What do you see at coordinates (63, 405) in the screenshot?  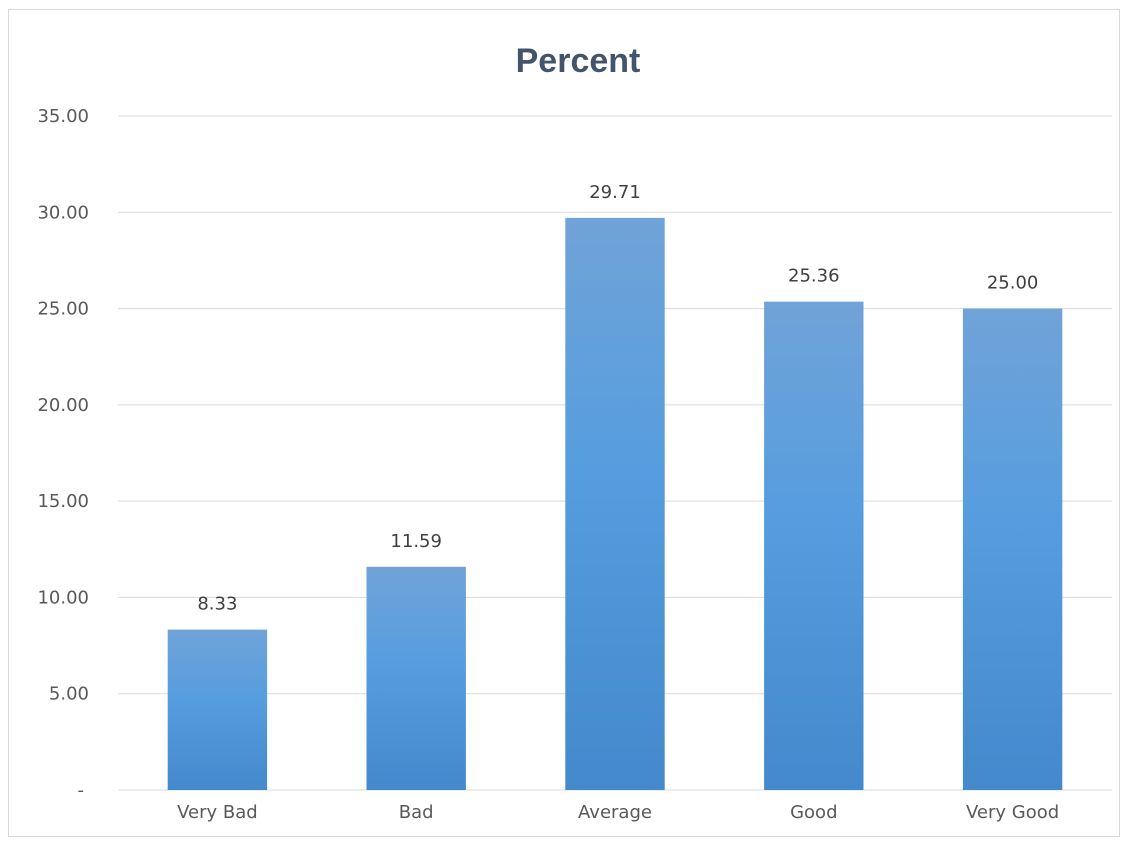 I see `y-tick-label: 20.00` at bounding box center [63, 405].